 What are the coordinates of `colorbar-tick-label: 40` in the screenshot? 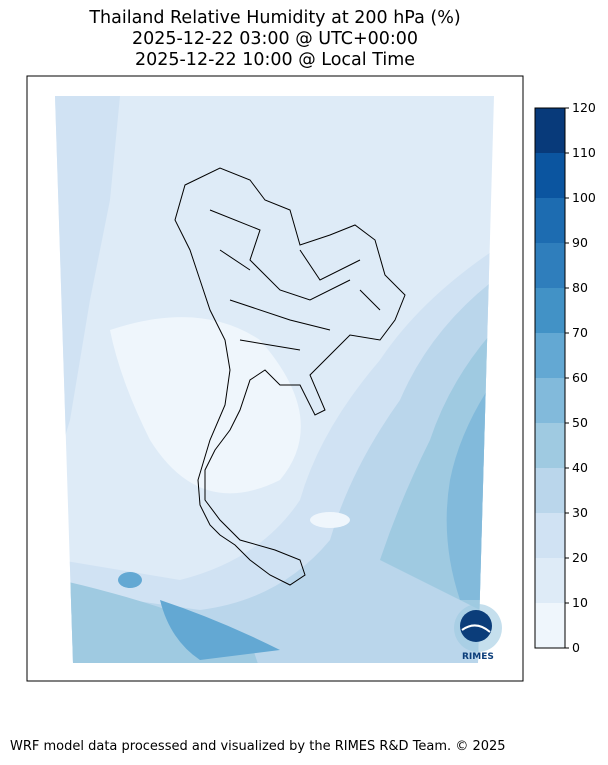 It's located at (580, 467).